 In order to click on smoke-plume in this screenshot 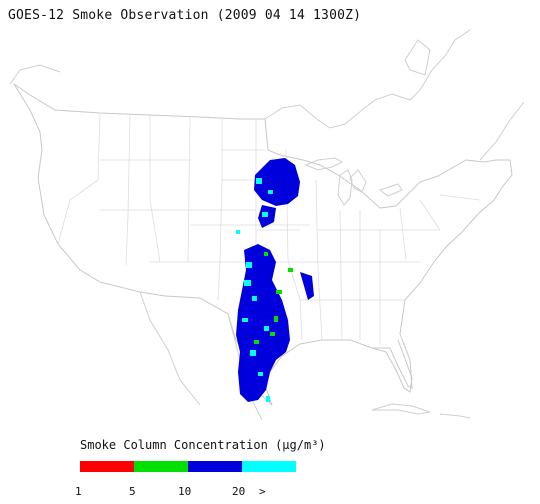, I will do `click(275, 280)`.